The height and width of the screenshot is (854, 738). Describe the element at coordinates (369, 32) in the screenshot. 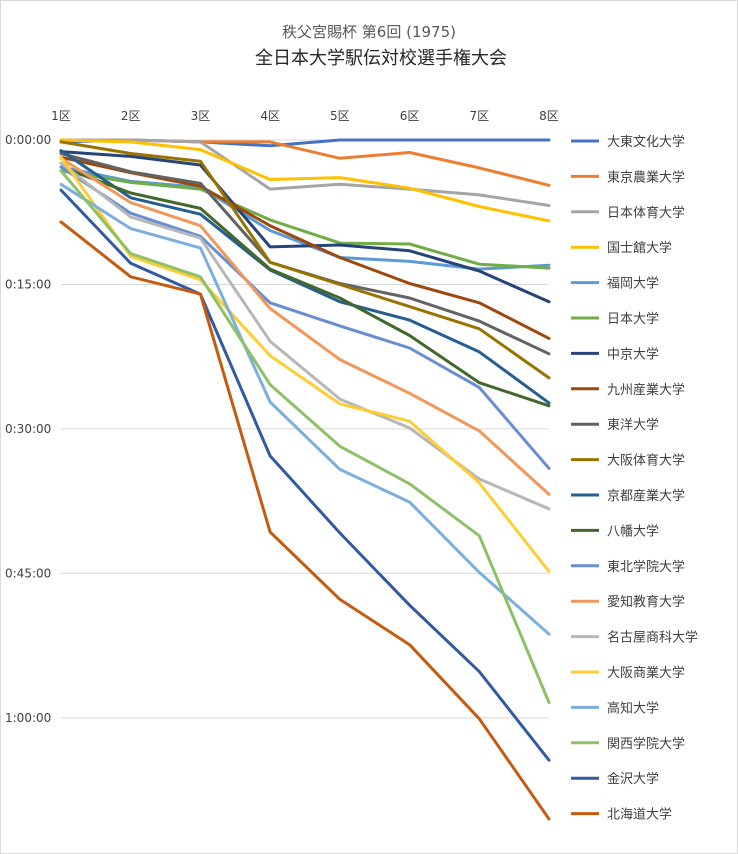

I see `chart-subtitle: 秩父宮賜杯 第6回 (1975)` at that location.